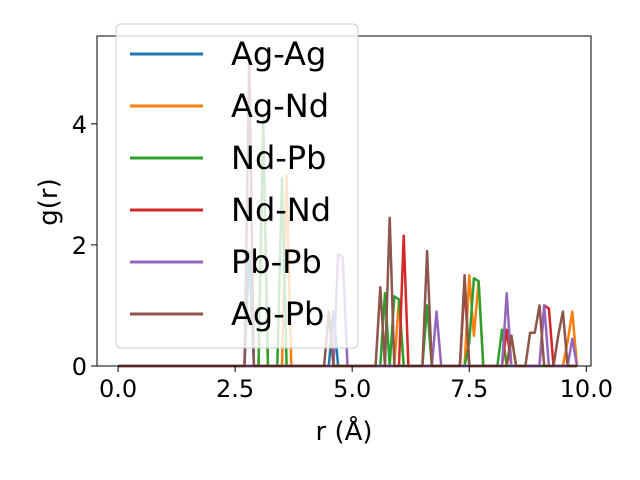  Describe the element at coordinates (278, 158) in the screenshot. I see `legend-label: Nd-Pb` at that location.